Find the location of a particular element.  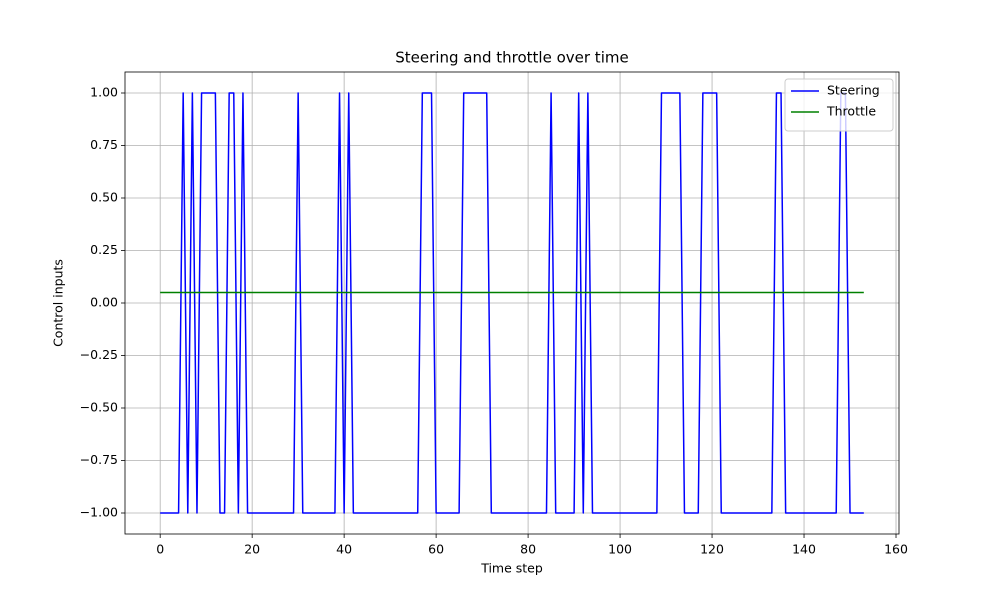

y-tick-label: 0.75 is located at coordinates (104, 144).